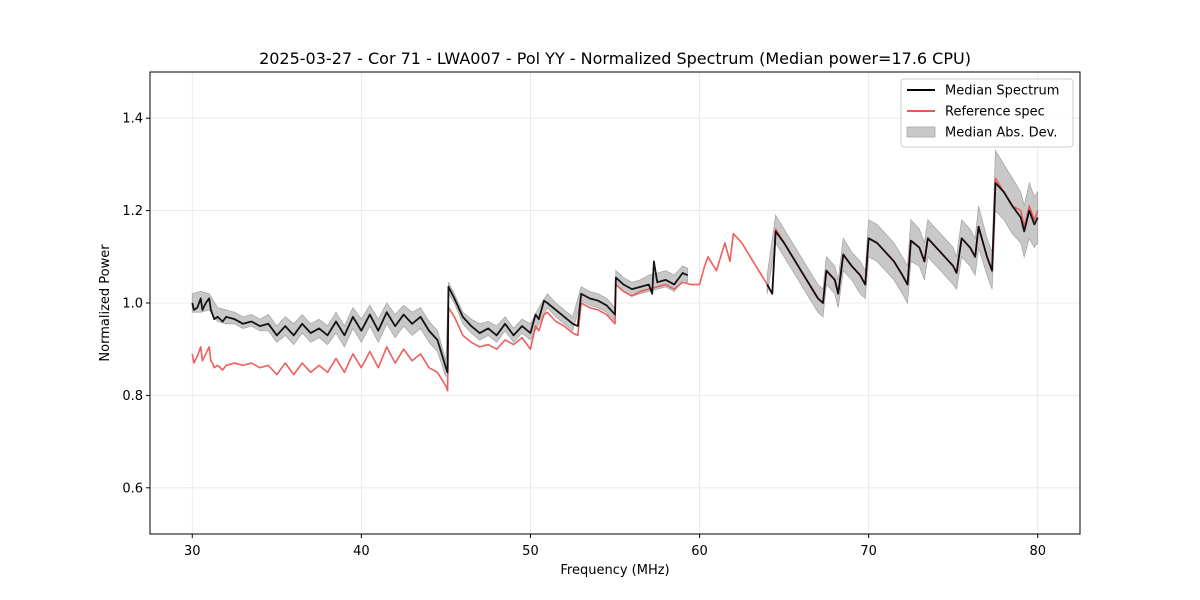 Image resolution: width=1200 pixels, height=600 pixels. Describe the element at coordinates (921, 132) in the screenshot. I see `legend-swatch-band` at that location.